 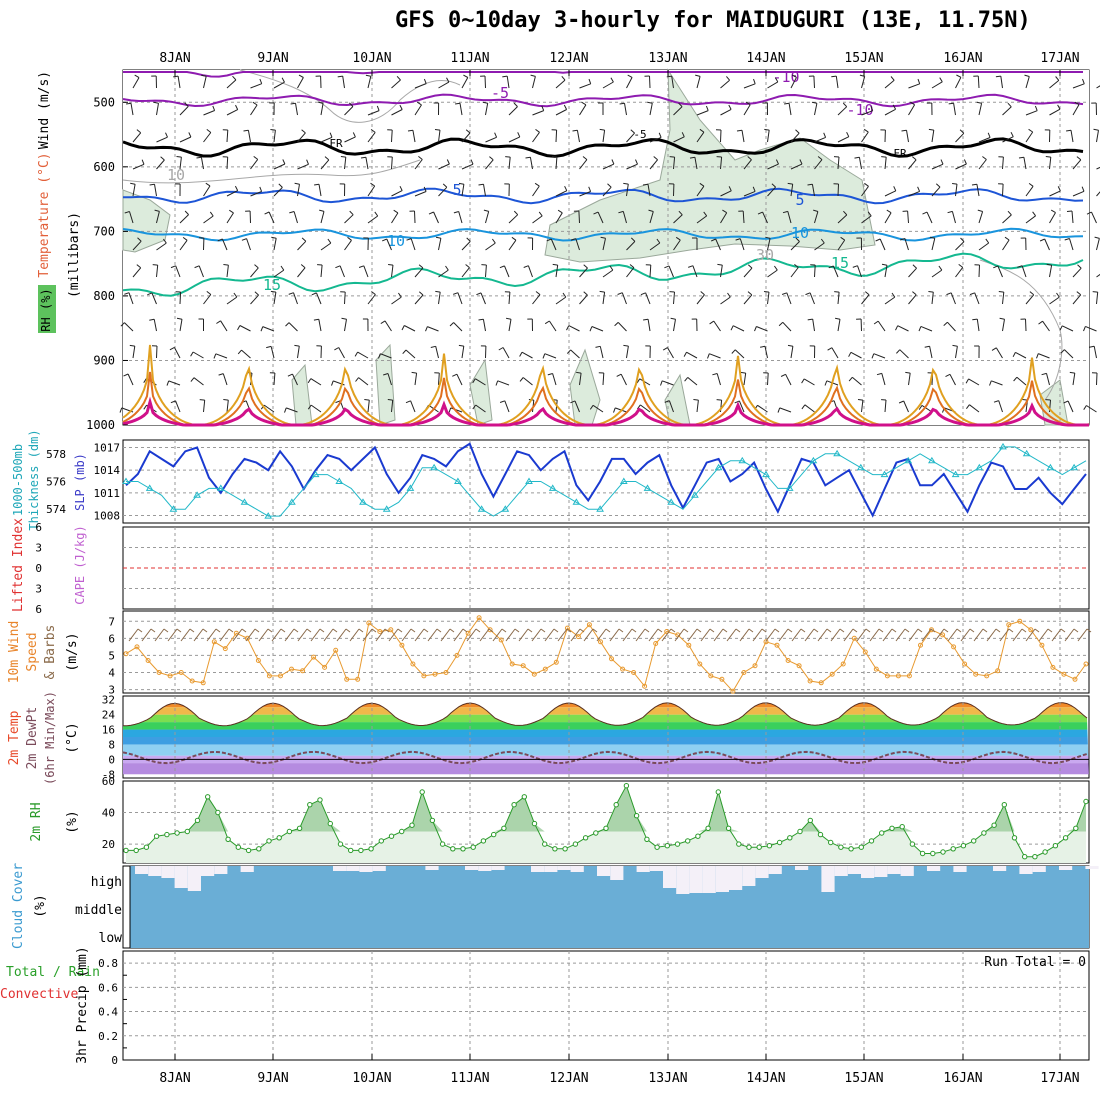 What do you see at coordinates (72, 651) in the screenshot?
I see `wind-ylabel-4: (m/s)` at bounding box center [72, 651].